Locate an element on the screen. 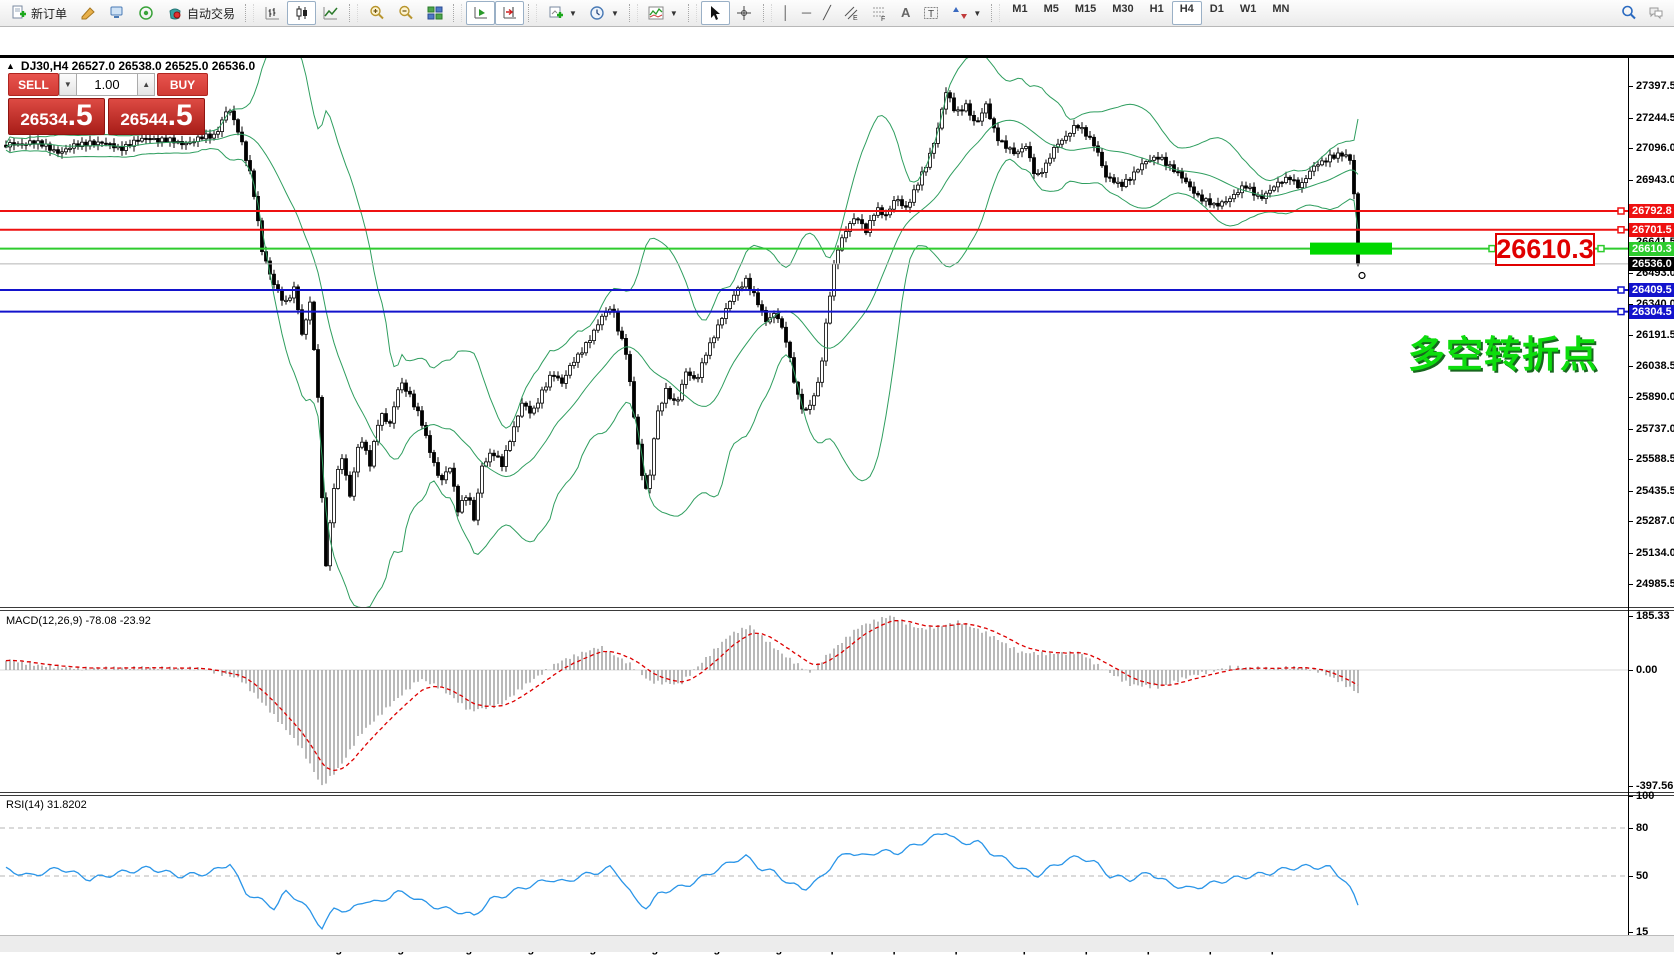 The width and height of the screenshot is (1674, 955). crayon-button is located at coordinates (87, 13).